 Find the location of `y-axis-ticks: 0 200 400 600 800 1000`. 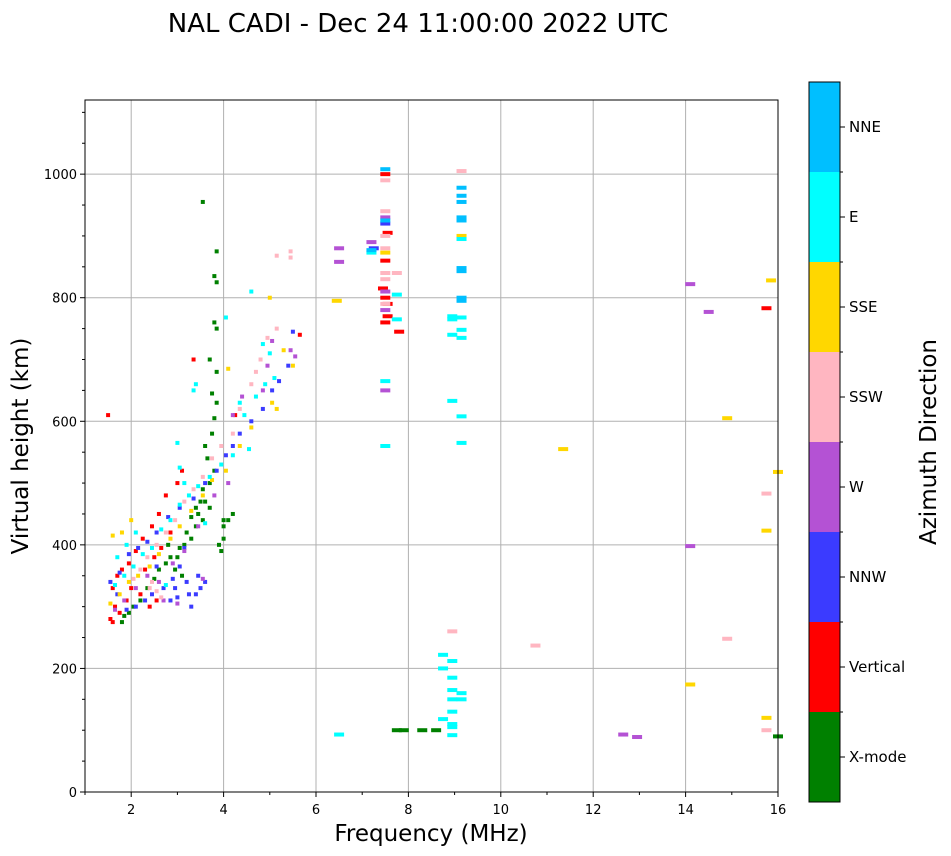

y-axis-ticks: 0 200 400 600 800 1000 is located at coordinates (64, 456).